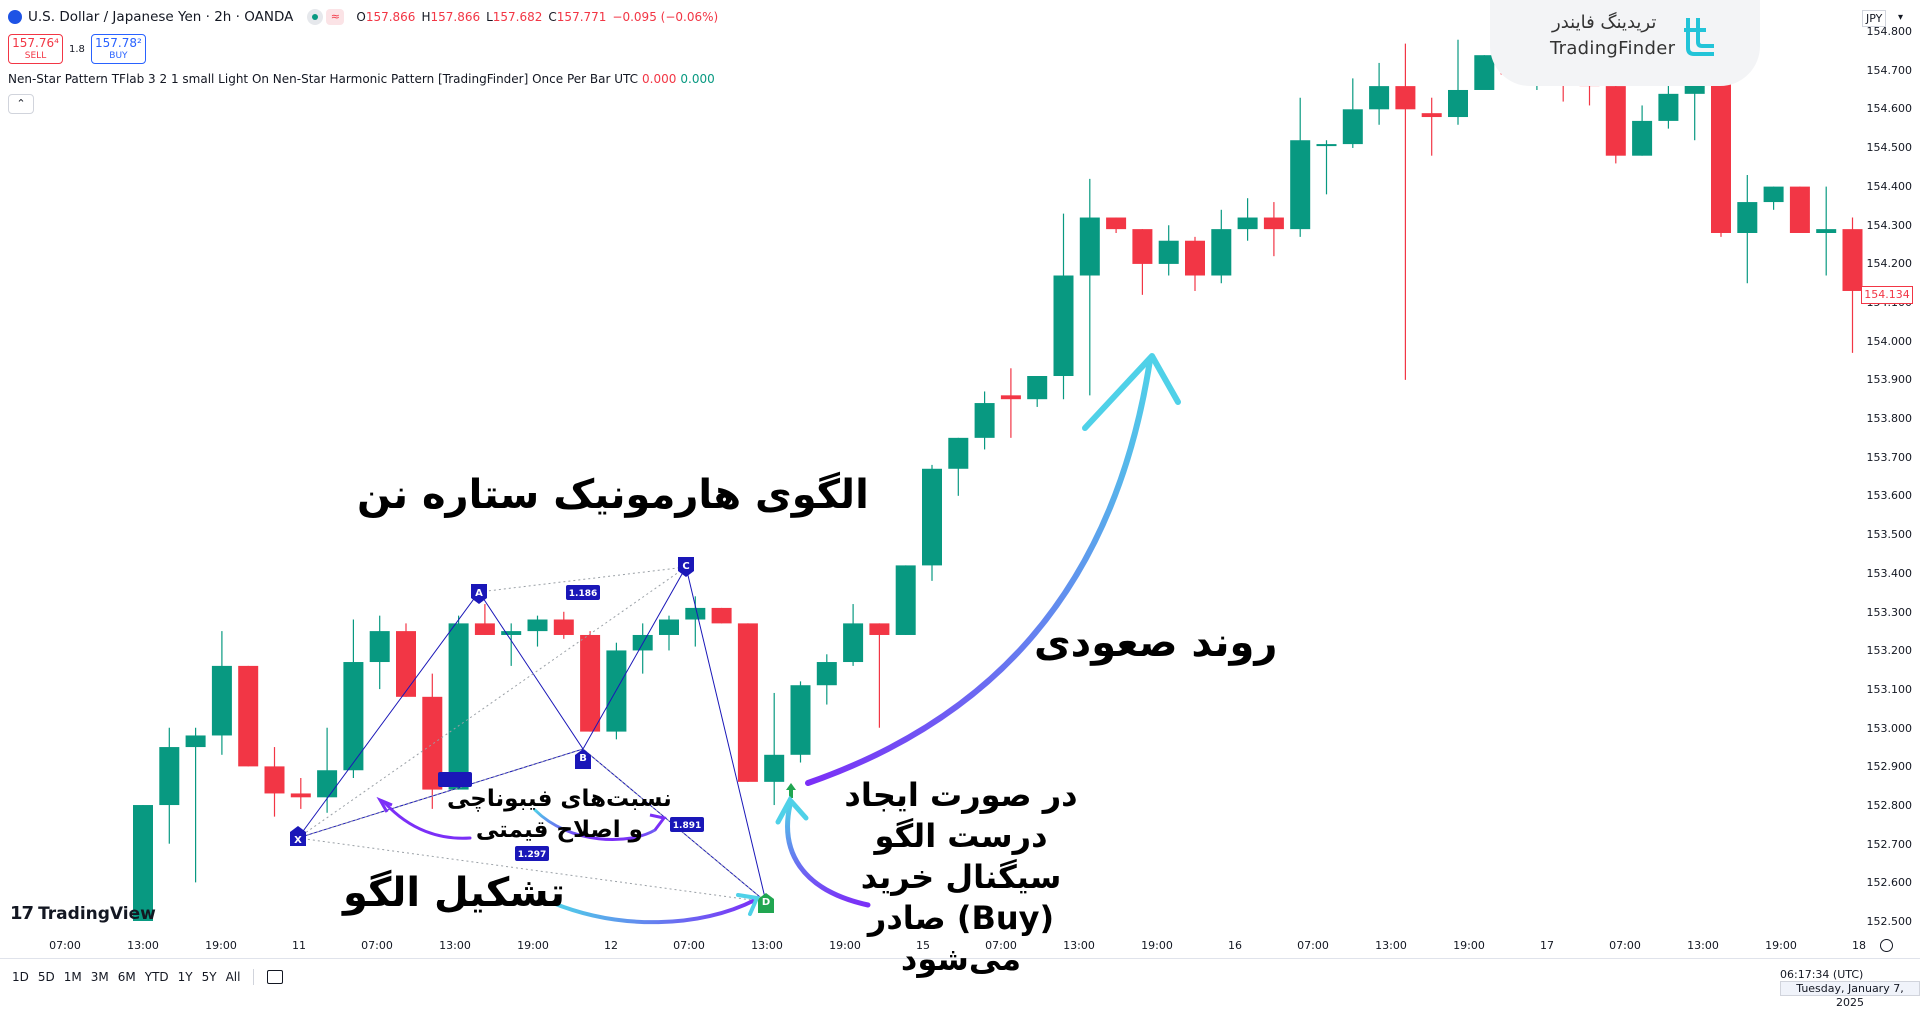 Image resolution: width=1920 pixels, height=1010 pixels. I want to click on range-ytd-button: YTD, so click(156, 977).